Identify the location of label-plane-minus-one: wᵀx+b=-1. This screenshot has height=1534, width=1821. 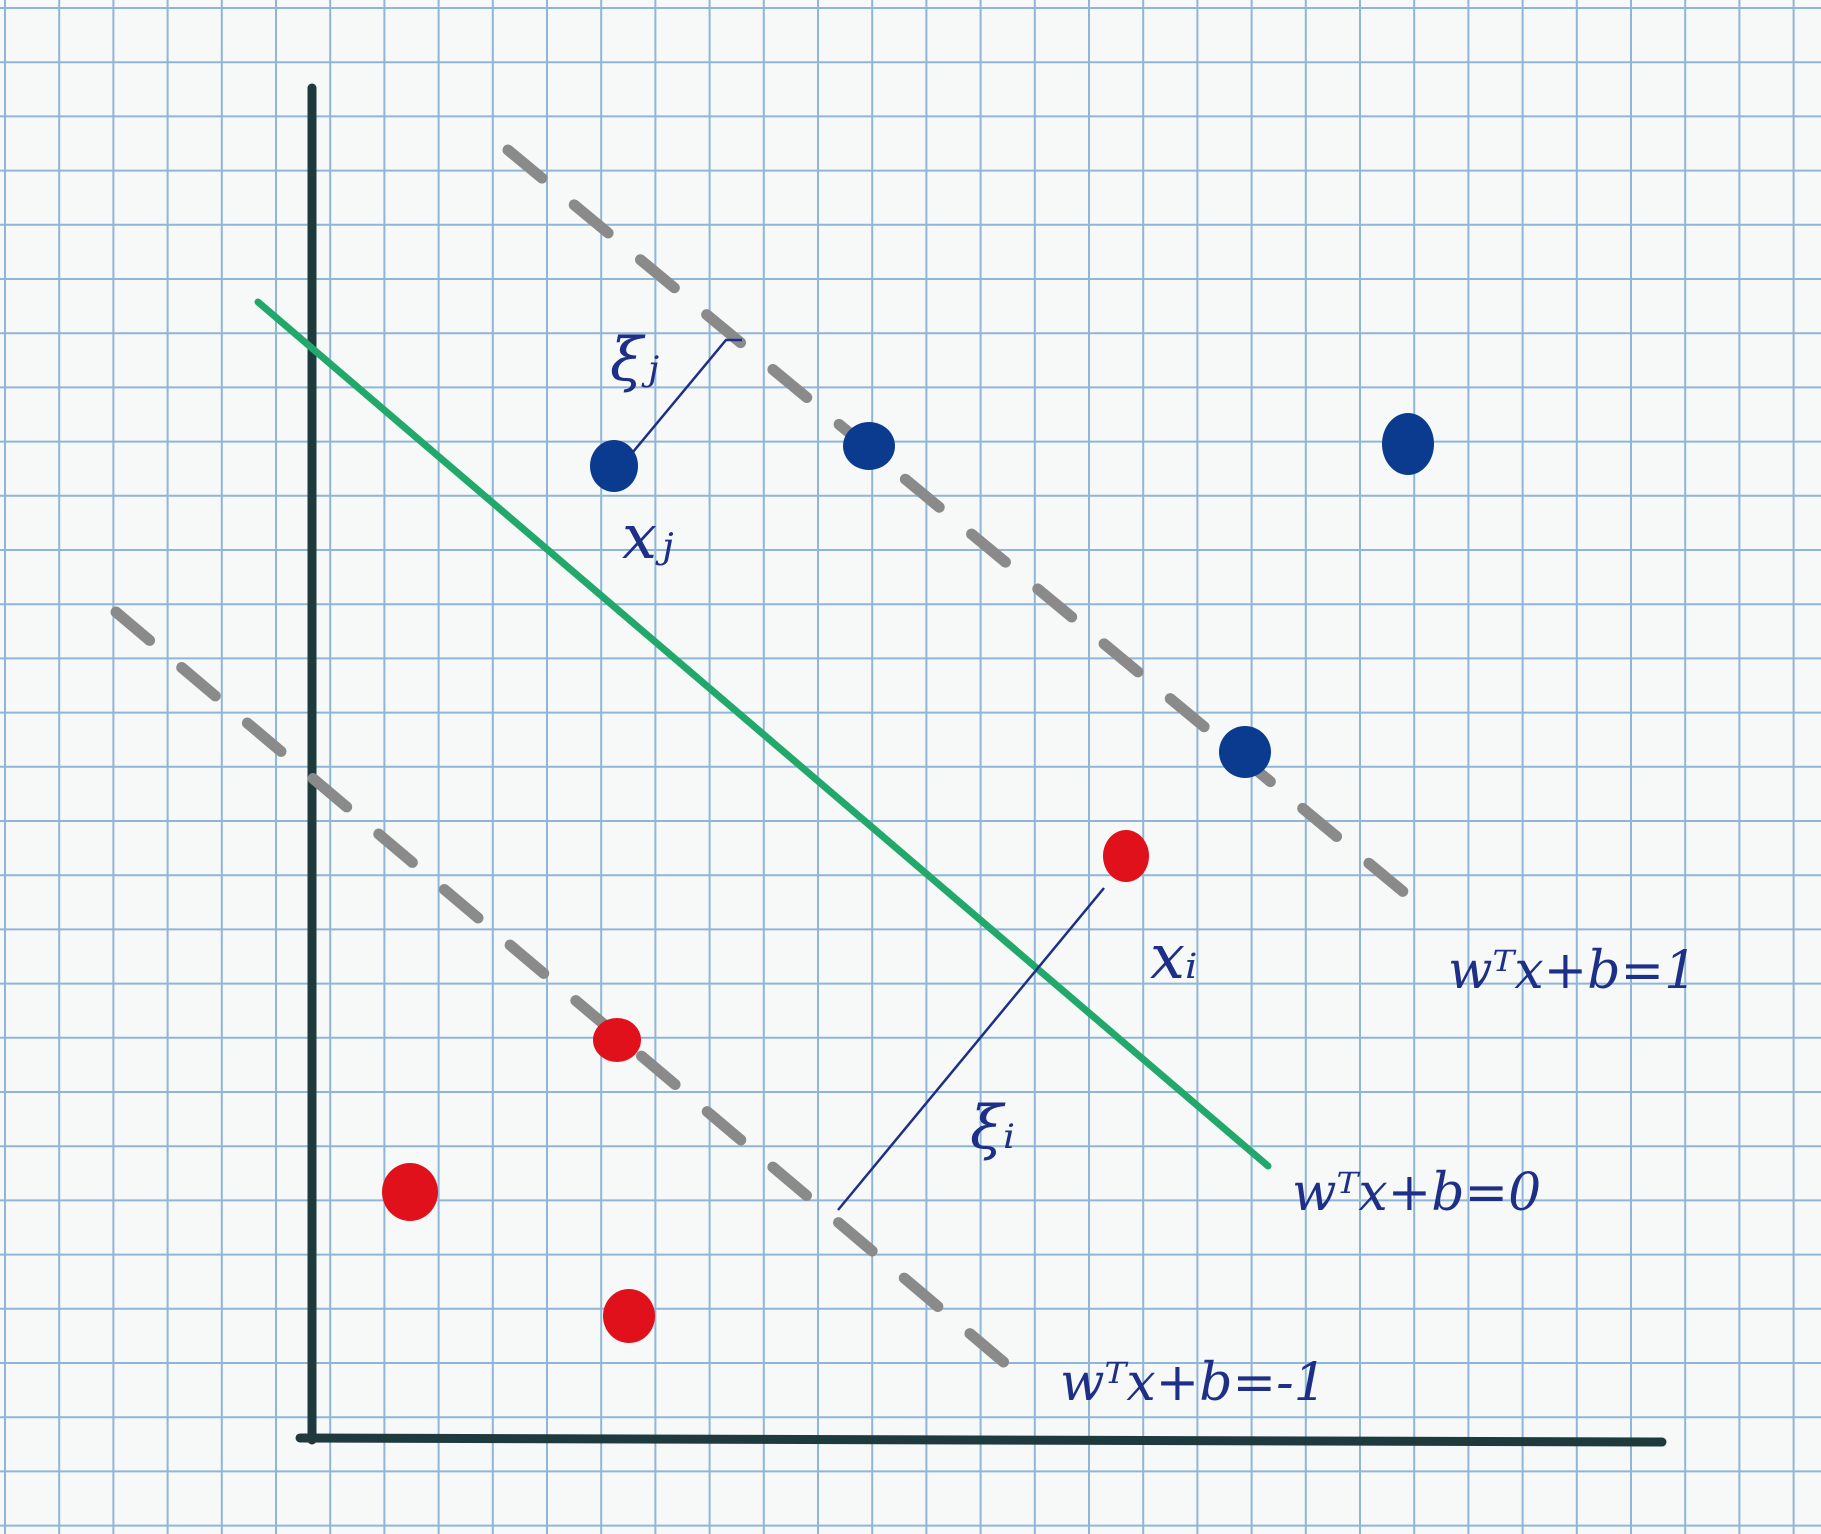
(1193, 1383).